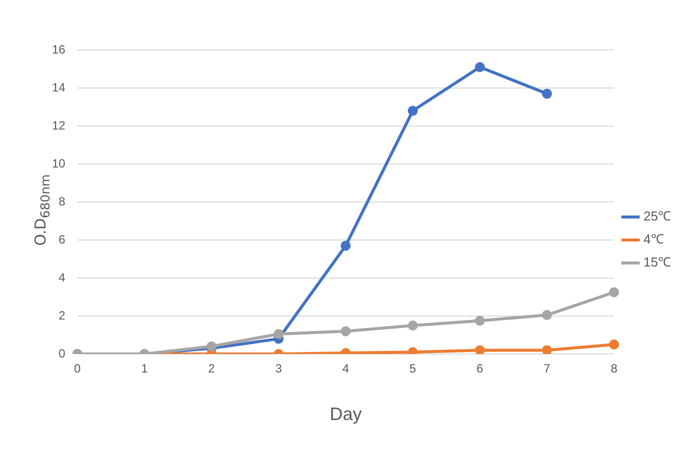  Describe the element at coordinates (59, 163) in the screenshot. I see `y-tick-label: 10` at that location.